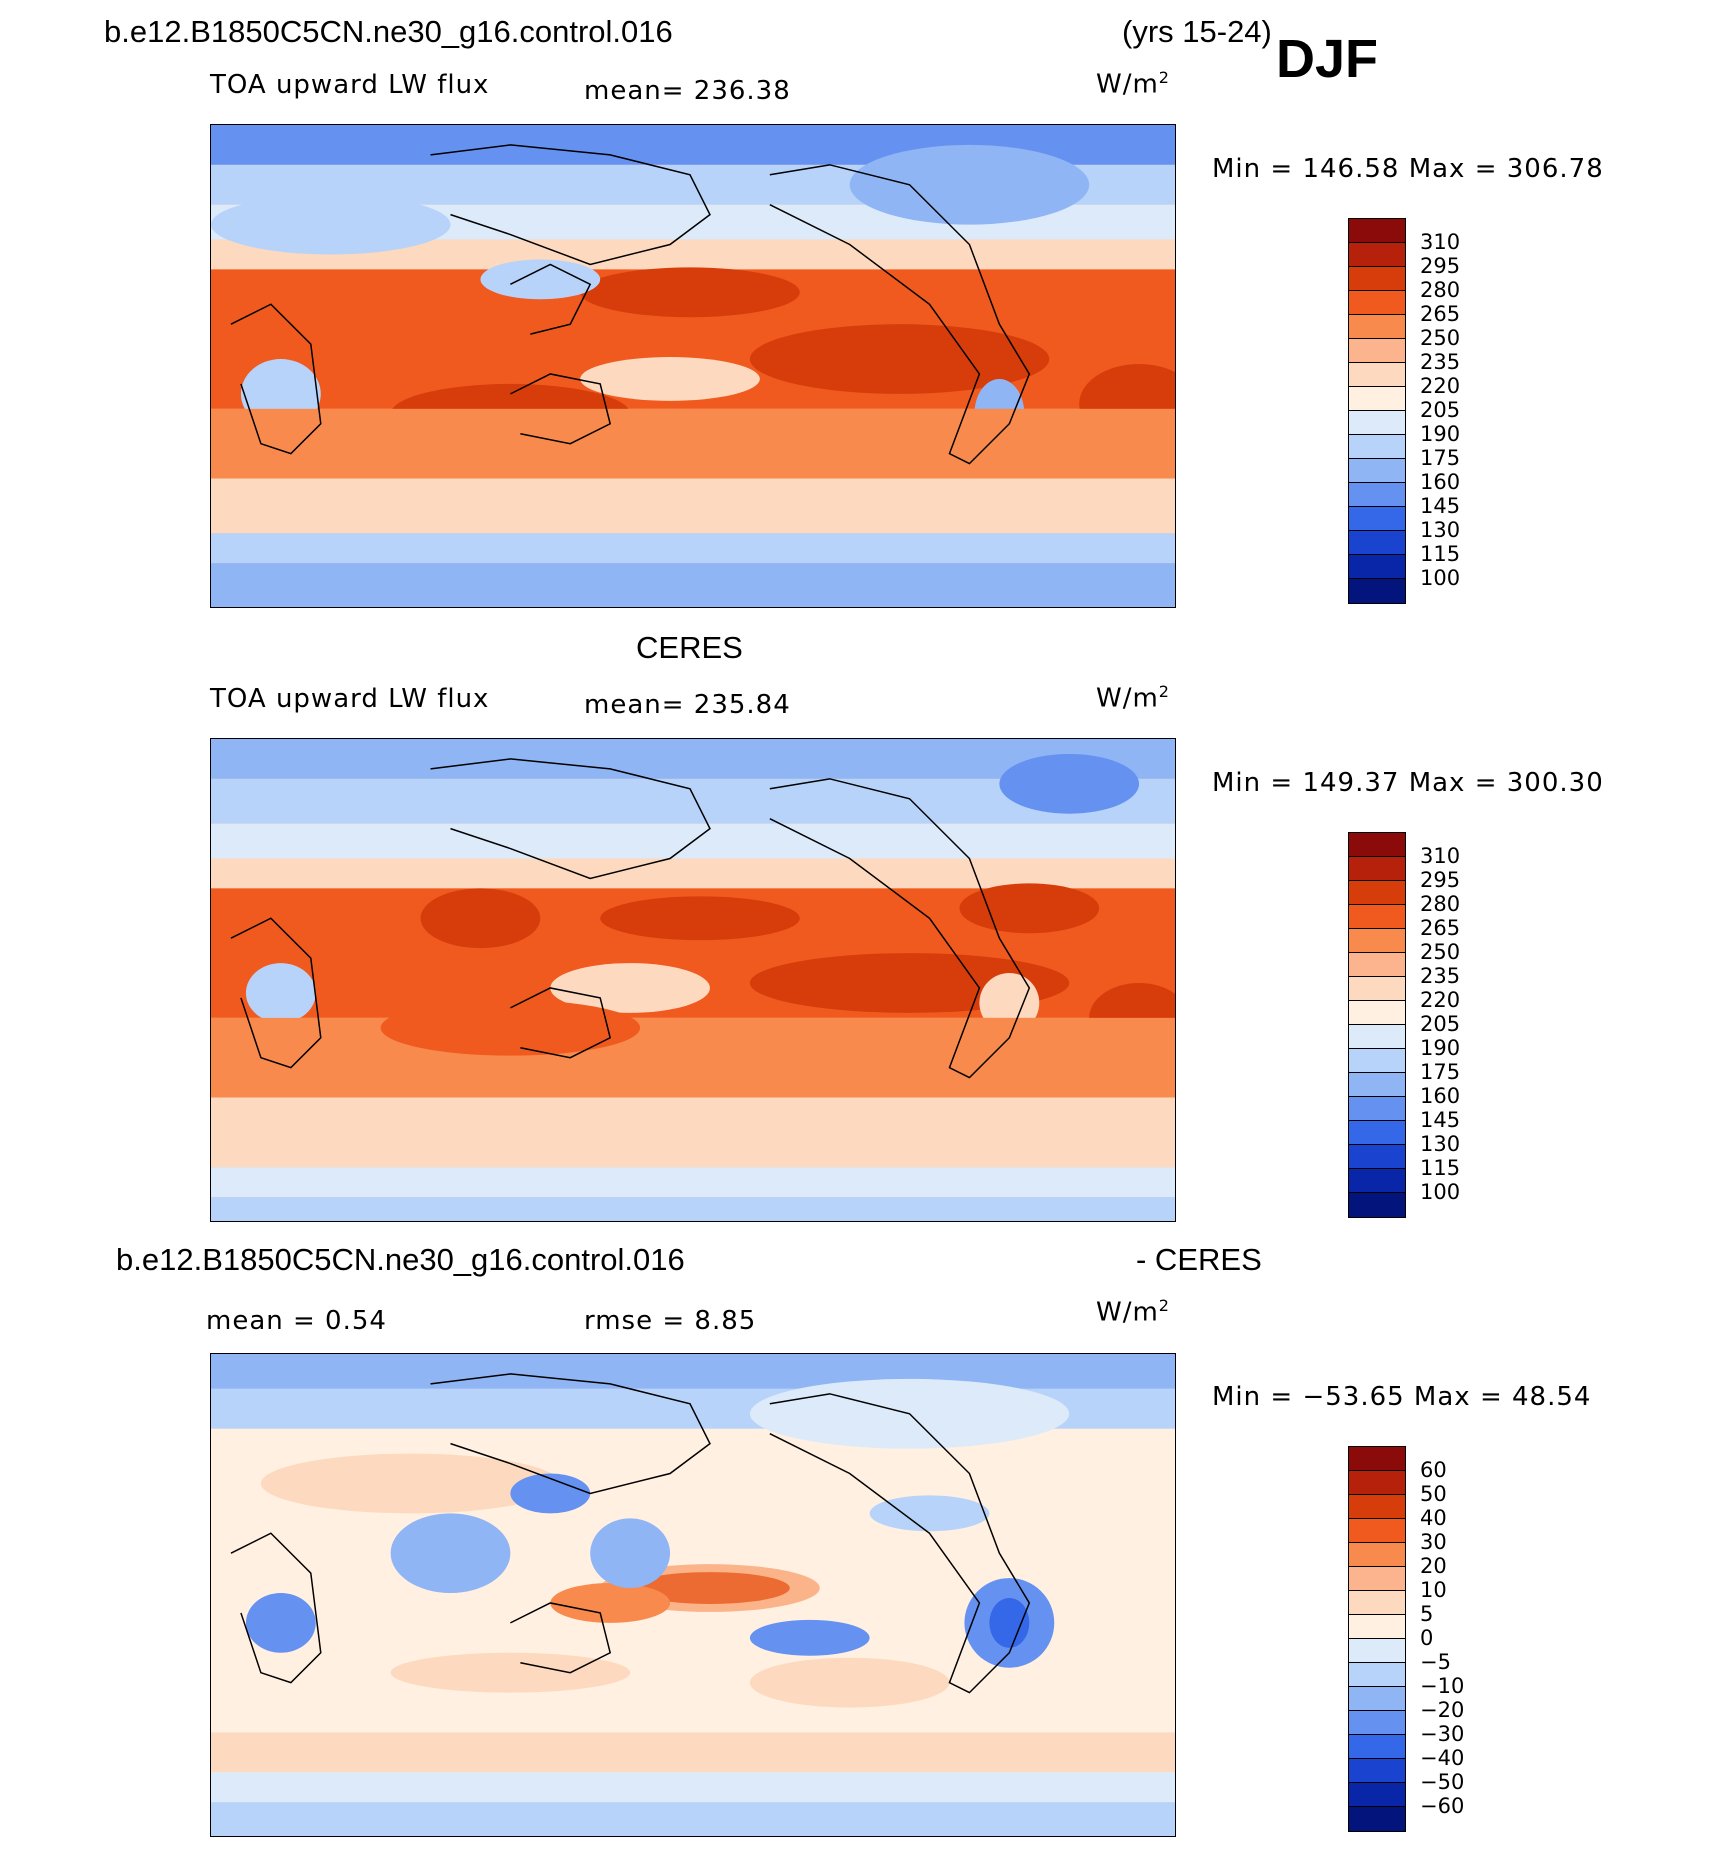  What do you see at coordinates (693, 1595) in the screenshot?
I see `panel-3-map` at bounding box center [693, 1595].